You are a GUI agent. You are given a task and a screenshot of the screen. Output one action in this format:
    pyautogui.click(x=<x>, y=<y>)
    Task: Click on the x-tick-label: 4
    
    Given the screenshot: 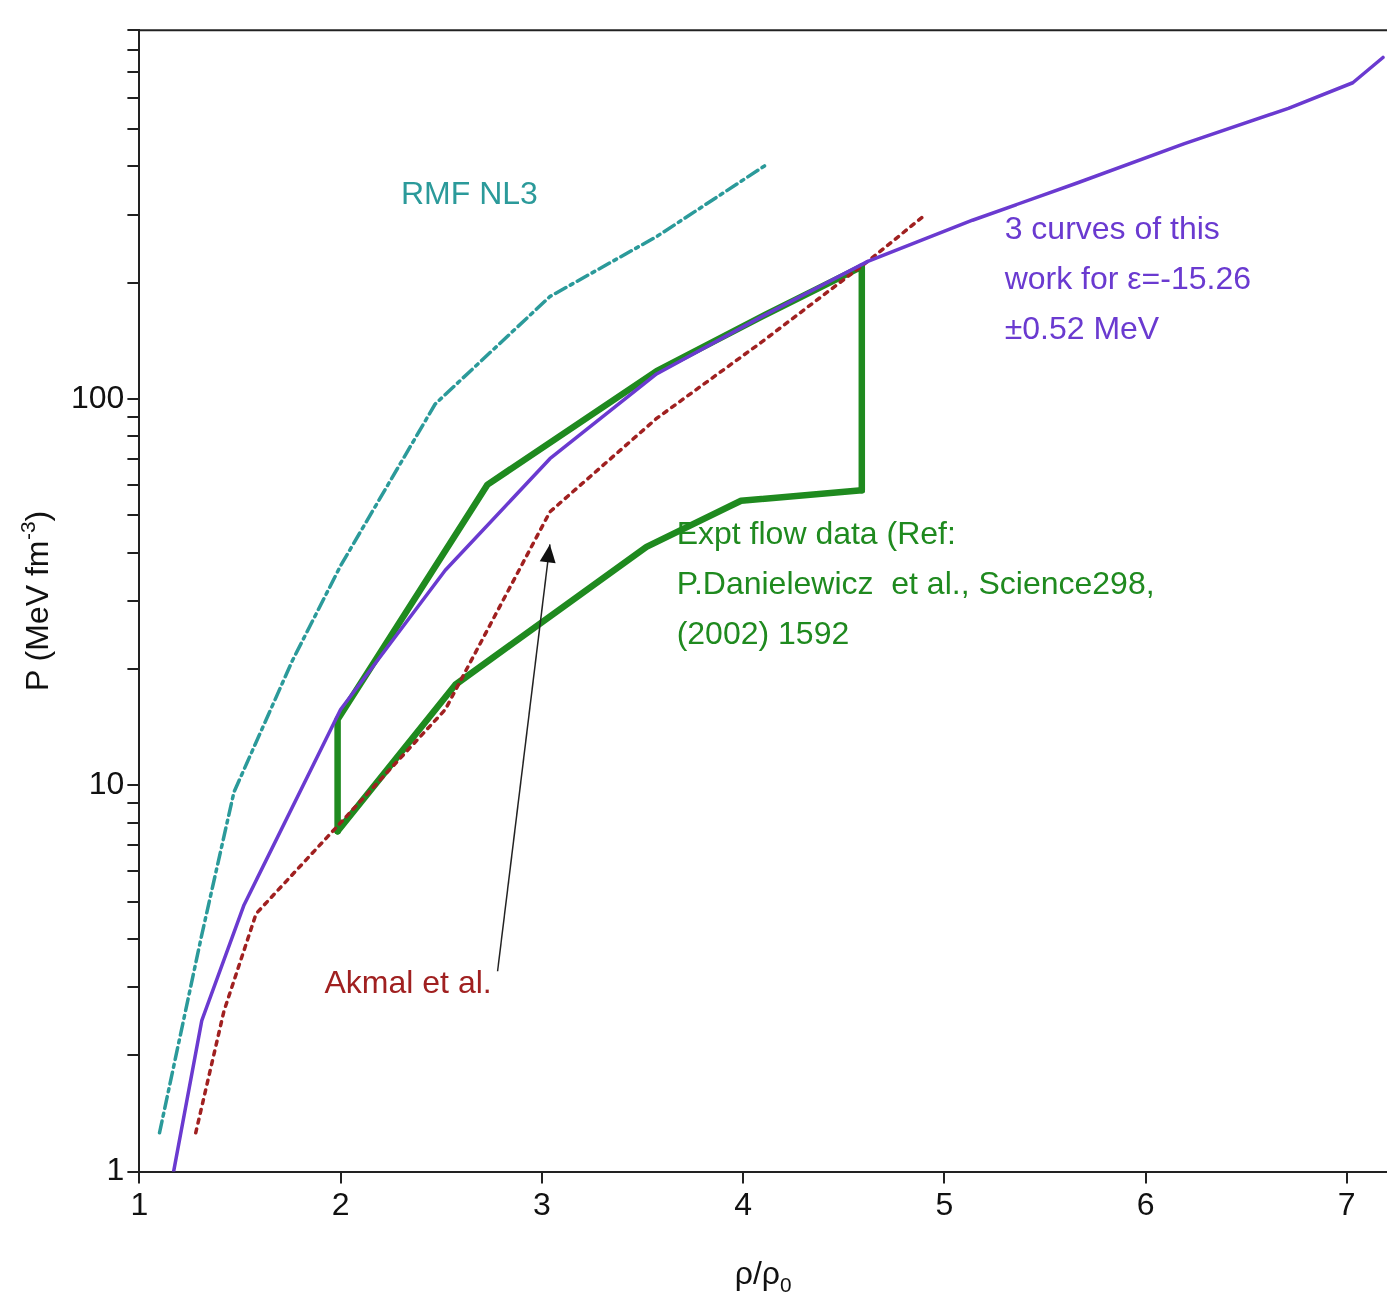 What is the action you would take?
    pyautogui.click(x=743, y=1203)
    